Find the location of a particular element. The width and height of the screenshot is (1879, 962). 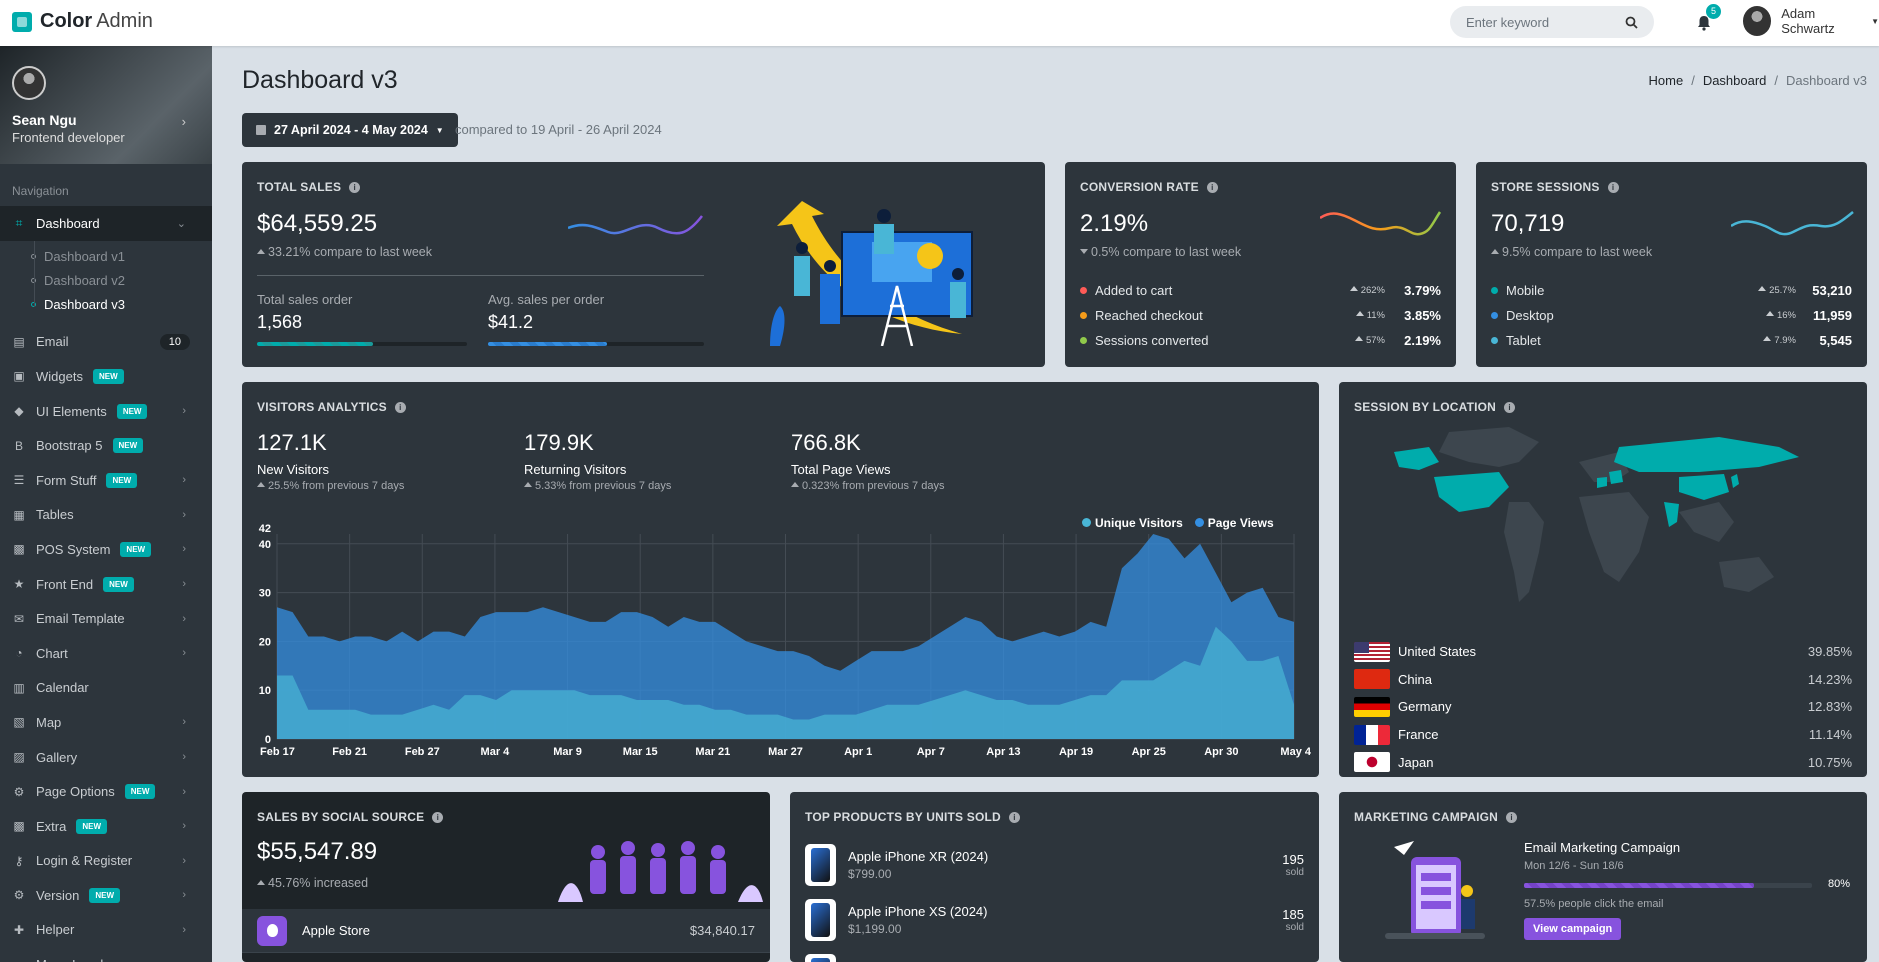

notification-count-badge: 5 is located at coordinates (1713, 11).